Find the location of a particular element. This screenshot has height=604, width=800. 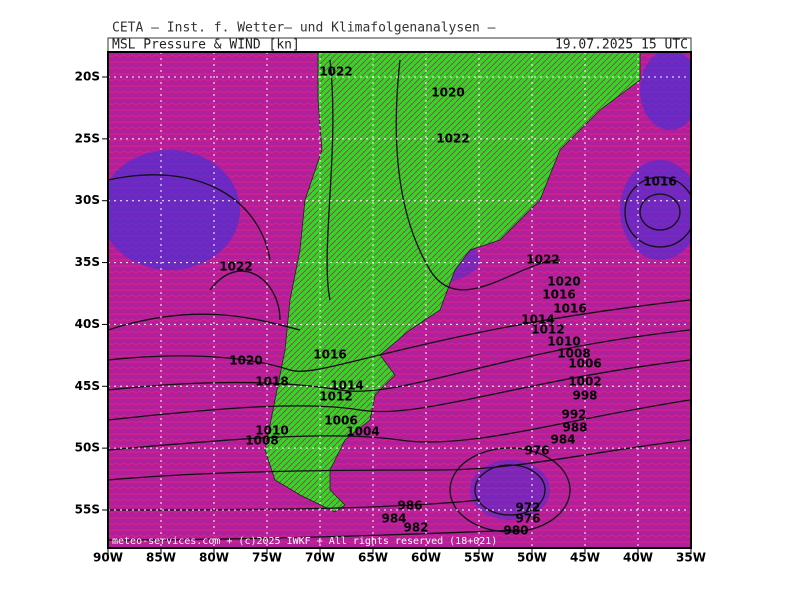

lon-tick-label: 35W is located at coordinates (691, 558).